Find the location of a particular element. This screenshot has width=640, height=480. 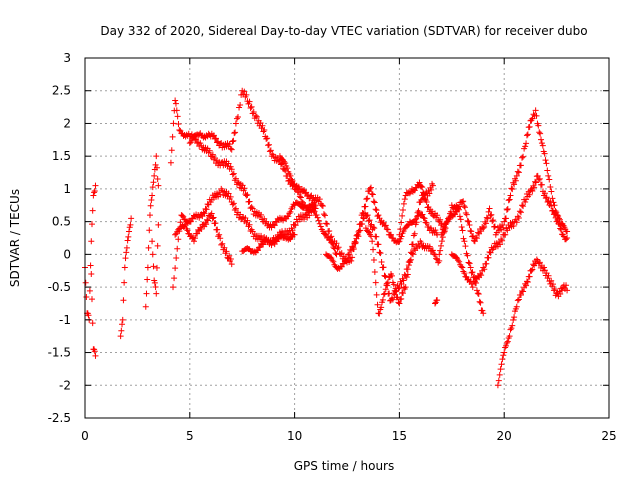

series-track-r is located at coordinates (532, 320).